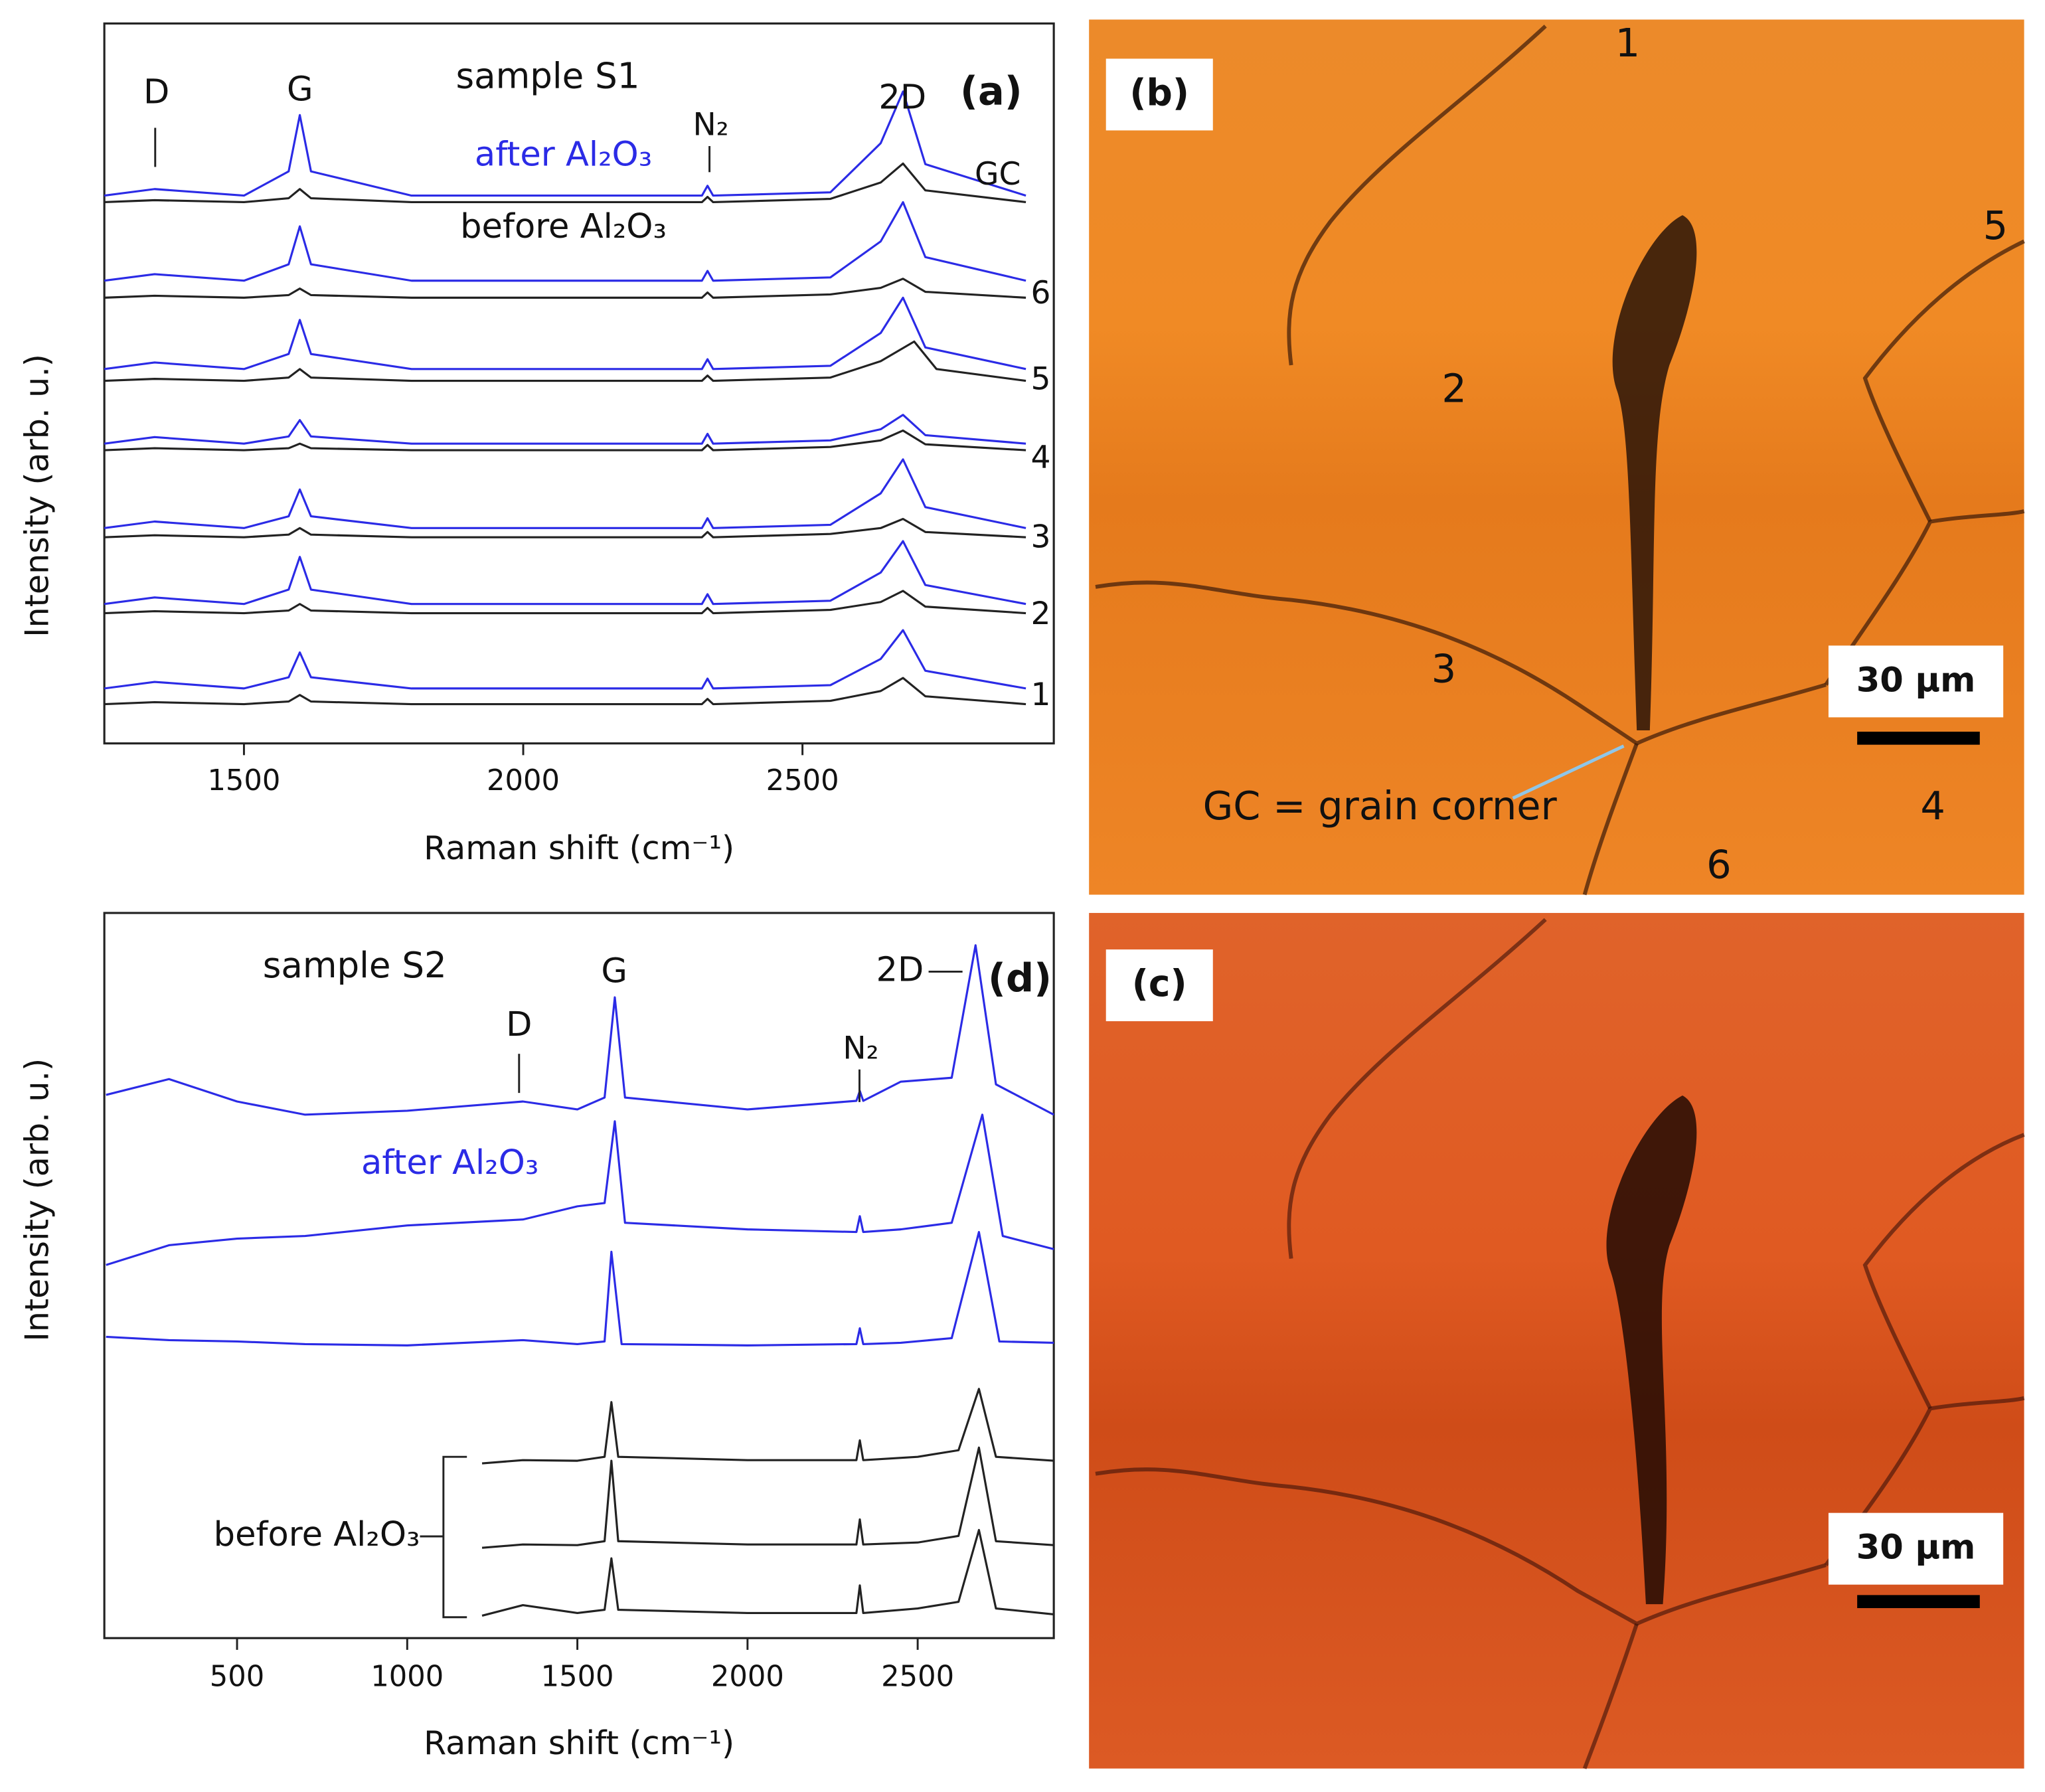 Image resolution: width=2045 pixels, height=1792 pixels. What do you see at coordinates (1719, 864) in the screenshot?
I see `region-label: 6` at bounding box center [1719, 864].